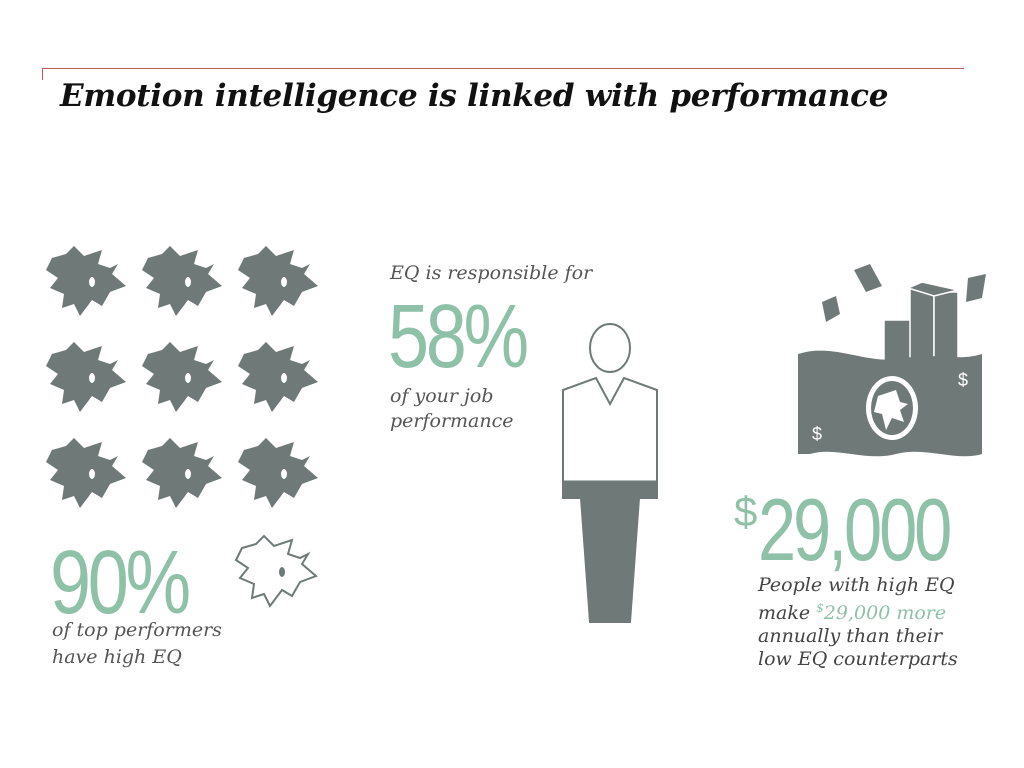  What do you see at coordinates (42, 74) in the screenshot?
I see `header-rule-tick` at bounding box center [42, 74].